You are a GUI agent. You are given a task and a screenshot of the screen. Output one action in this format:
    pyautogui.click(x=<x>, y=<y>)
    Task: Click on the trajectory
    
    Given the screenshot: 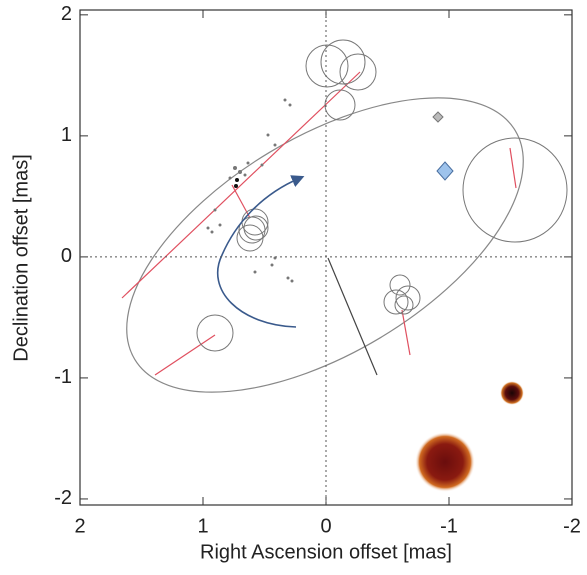 What is the action you would take?
    pyautogui.click(x=260, y=251)
    